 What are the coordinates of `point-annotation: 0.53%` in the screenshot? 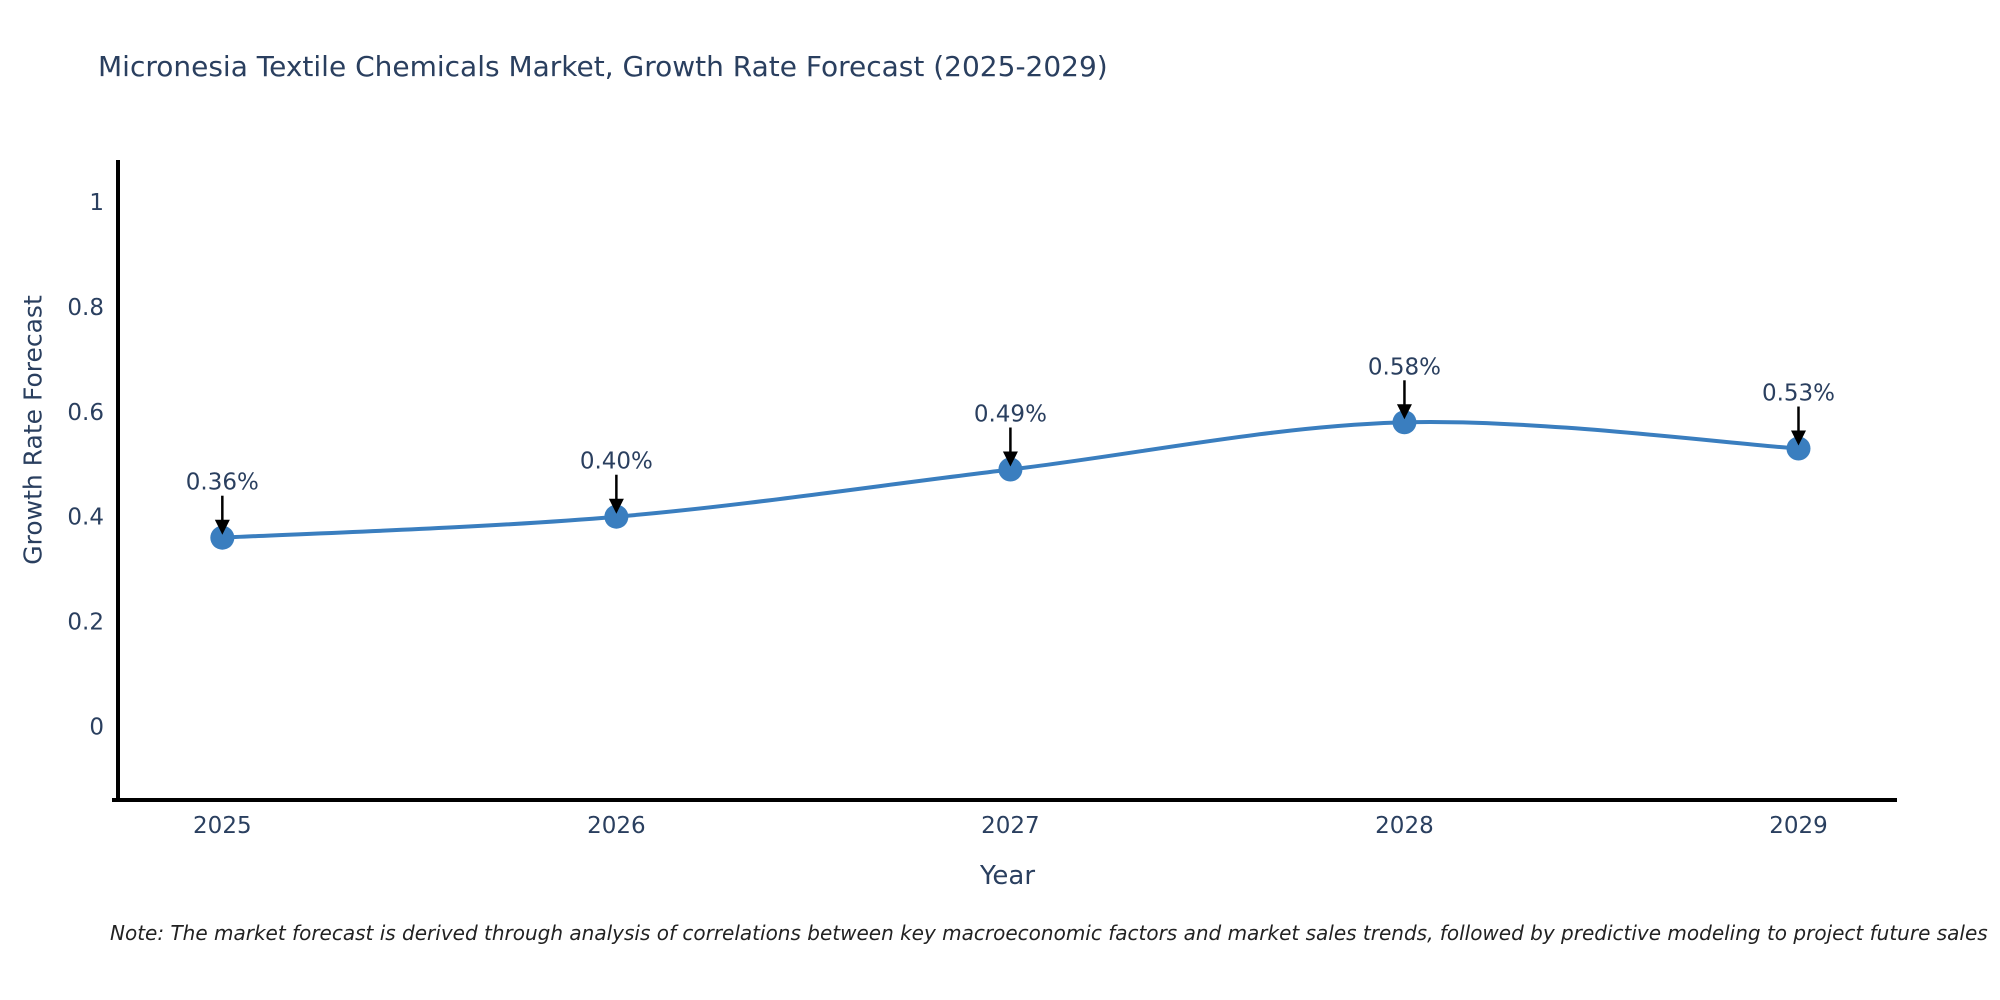 It's located at (1798, 394).